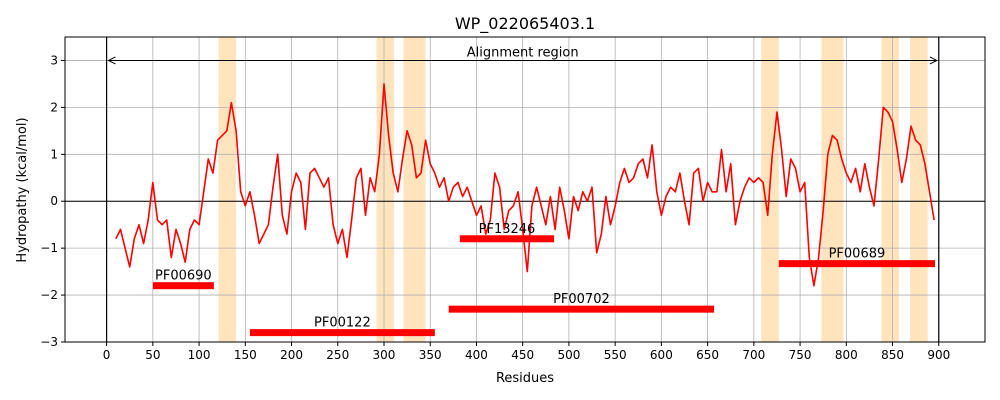 The height and width of the screenshot is (400, 1000). I want to click on x-tick-label: 850, so click(892, 355).